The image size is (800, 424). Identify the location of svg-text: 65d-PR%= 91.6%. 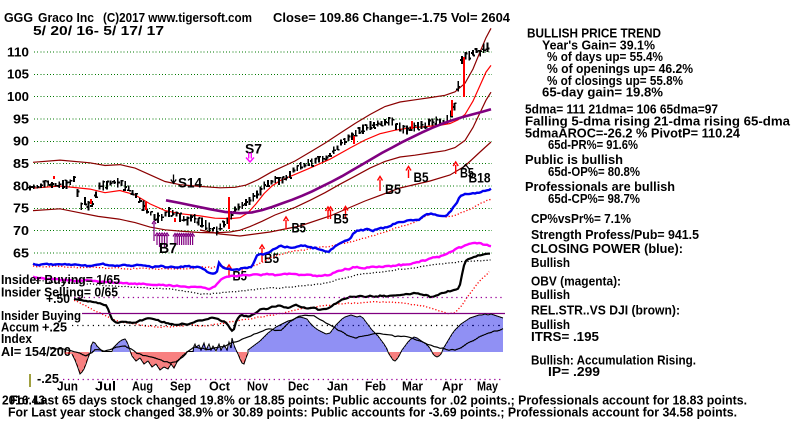
(593, 144).